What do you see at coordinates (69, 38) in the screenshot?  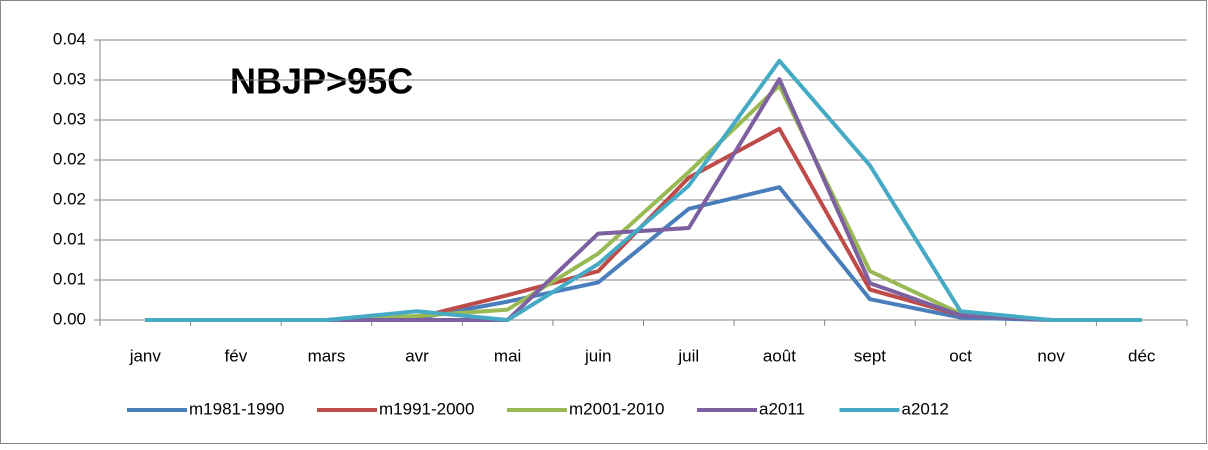 I see `y-tick-label: 0.04` at bounding box center [69, 38].